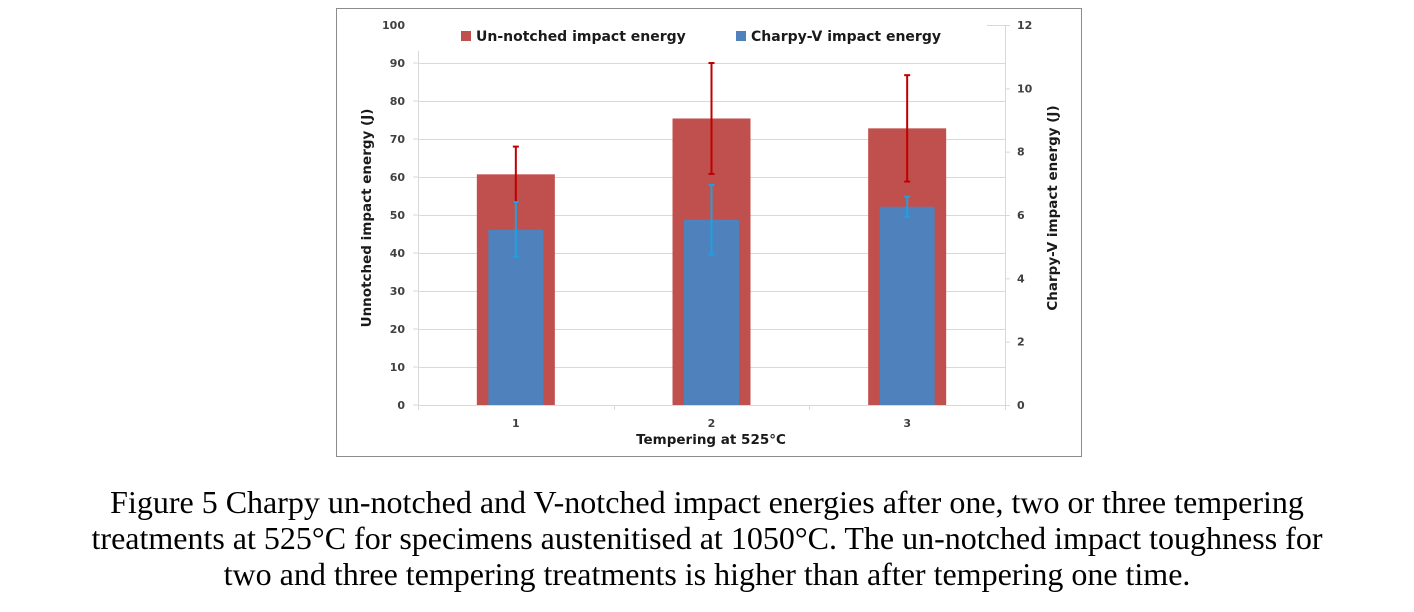  What do you see at coordinates (1021, 278) in the screenshot?
I see `y-tick-label-right: 4` at bounding box center [1021, 278].